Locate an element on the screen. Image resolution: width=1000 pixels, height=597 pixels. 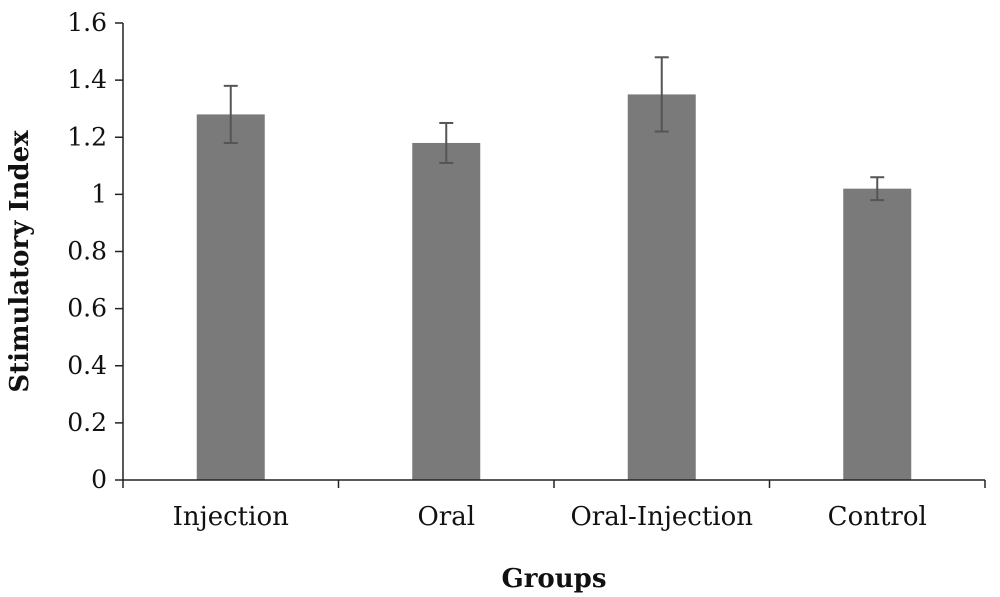
bar-oral is located at coordinates (446, 311).